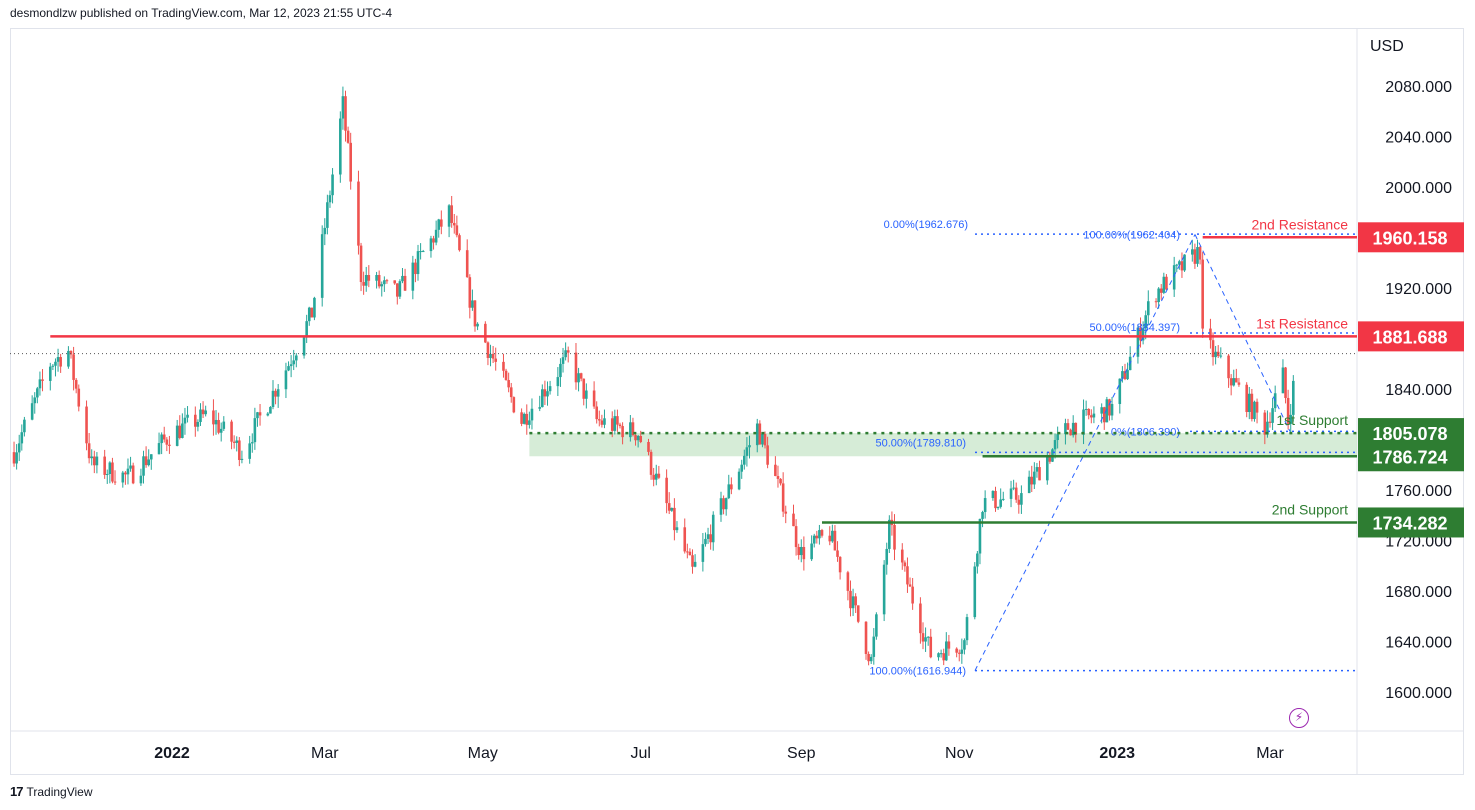 Image resolution: width=1475 pixels, height=810 pixels. I want to click on x-tick-label: Mar, so click(1270, 753).